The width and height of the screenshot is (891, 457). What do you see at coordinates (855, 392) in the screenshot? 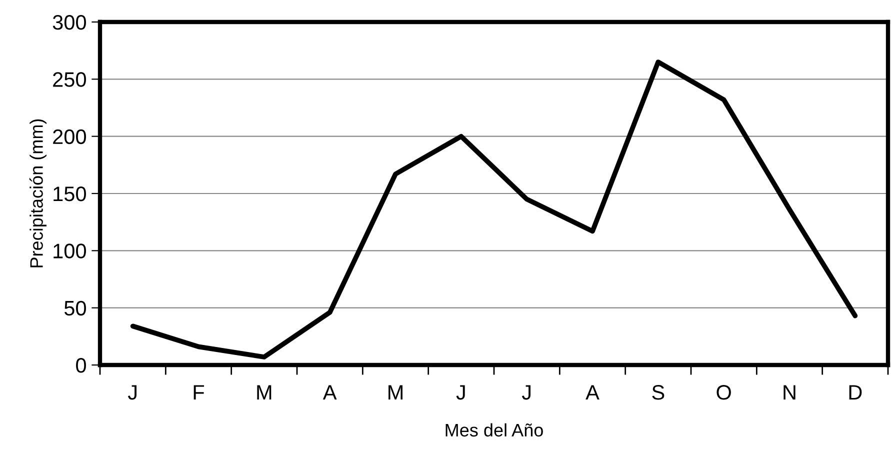
I see `x-tick-label: D` at bounding box center [855, 392].